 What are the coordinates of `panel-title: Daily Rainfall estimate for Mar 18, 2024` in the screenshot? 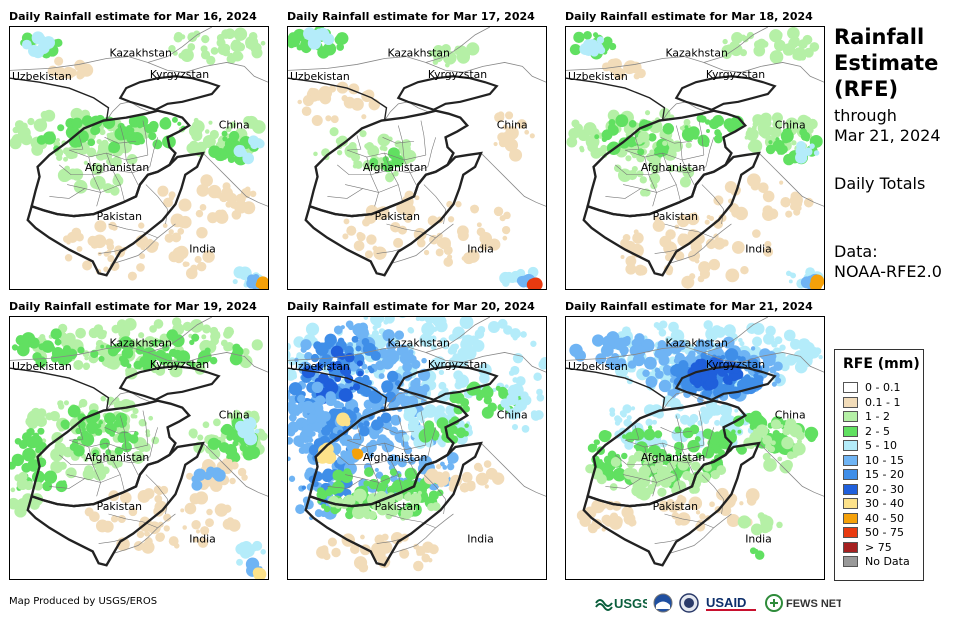 It's located at (689, 16).